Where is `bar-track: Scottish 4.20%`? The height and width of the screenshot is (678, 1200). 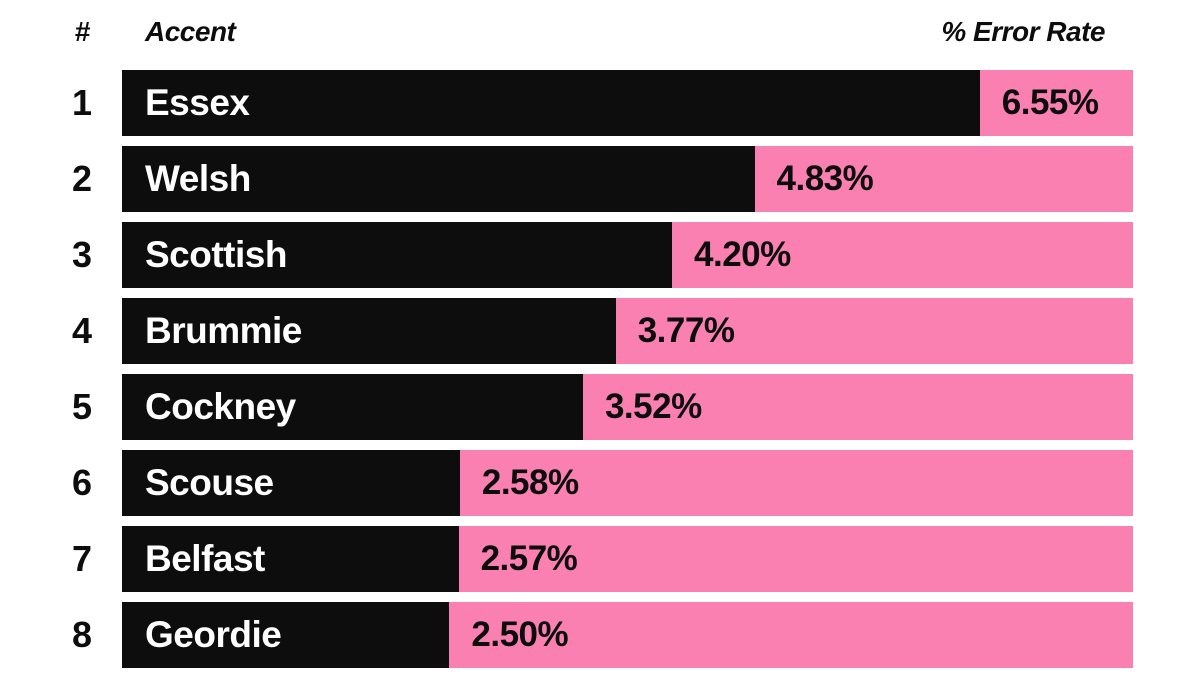
bar-track: Scottish 4.20% is located at coordinates (627, 255).